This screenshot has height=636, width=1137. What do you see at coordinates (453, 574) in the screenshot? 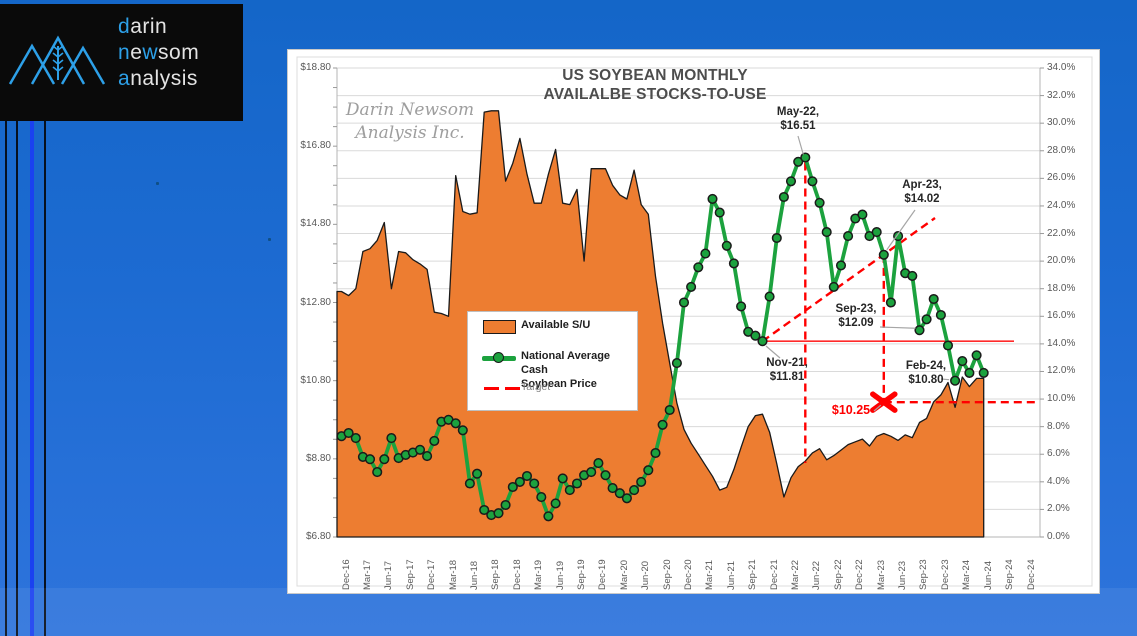
I see `x-axis-label: Mar-18` at bounding box center [453, 574].